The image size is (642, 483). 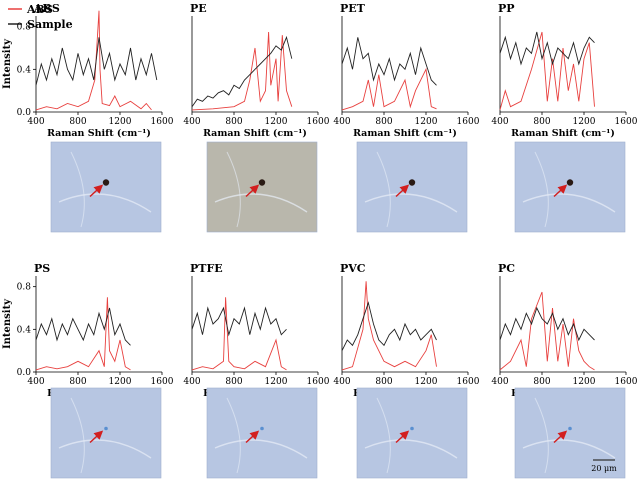 I want to click on panel-title: PE, so click(x=198, y=8).